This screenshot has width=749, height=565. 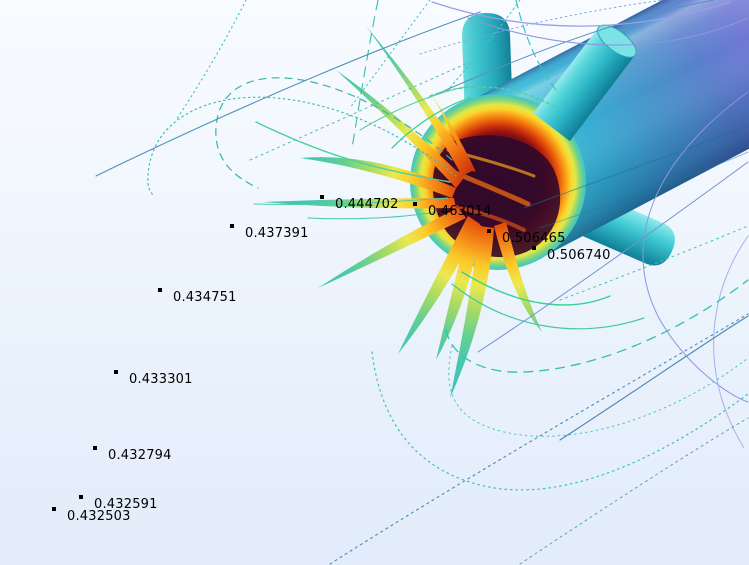 I want to click on point-value: 0.434751, so click(x=205, y=297).